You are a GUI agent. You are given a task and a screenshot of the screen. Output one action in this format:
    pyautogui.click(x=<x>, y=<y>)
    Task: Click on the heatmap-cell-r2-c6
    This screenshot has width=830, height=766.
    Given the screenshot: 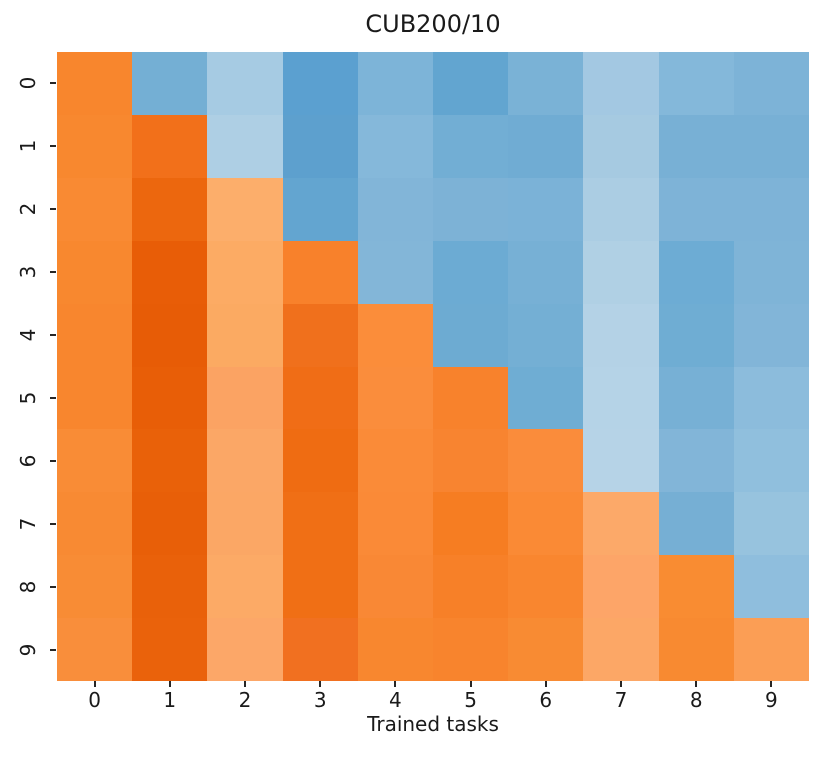 What is the action you would take?
    pyautogui.click(x=546, y=209)
    